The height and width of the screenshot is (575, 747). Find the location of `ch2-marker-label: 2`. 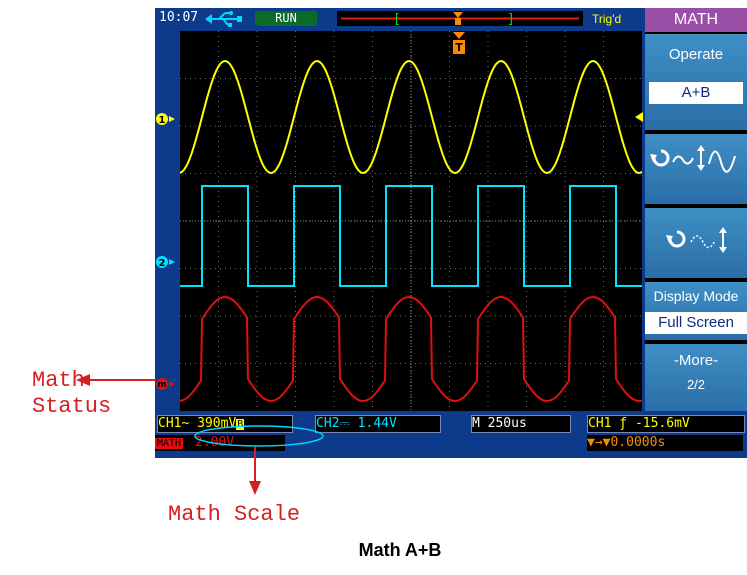

ch2-marker-label: 2 is located at coordinates (162, 263).